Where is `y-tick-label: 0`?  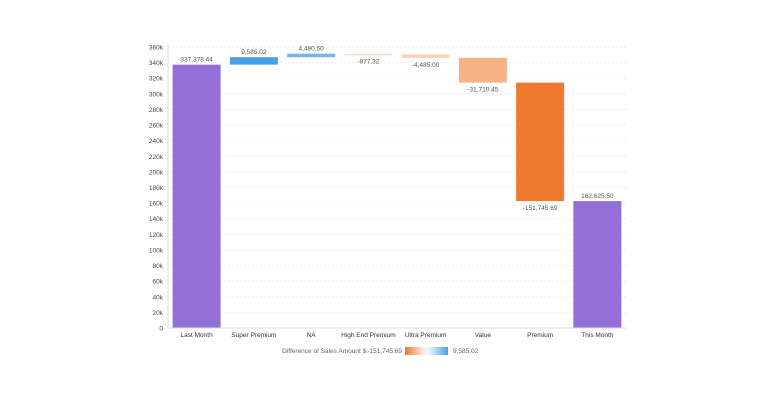 y-tick-label: 0 is located at coordinates (161, 329).